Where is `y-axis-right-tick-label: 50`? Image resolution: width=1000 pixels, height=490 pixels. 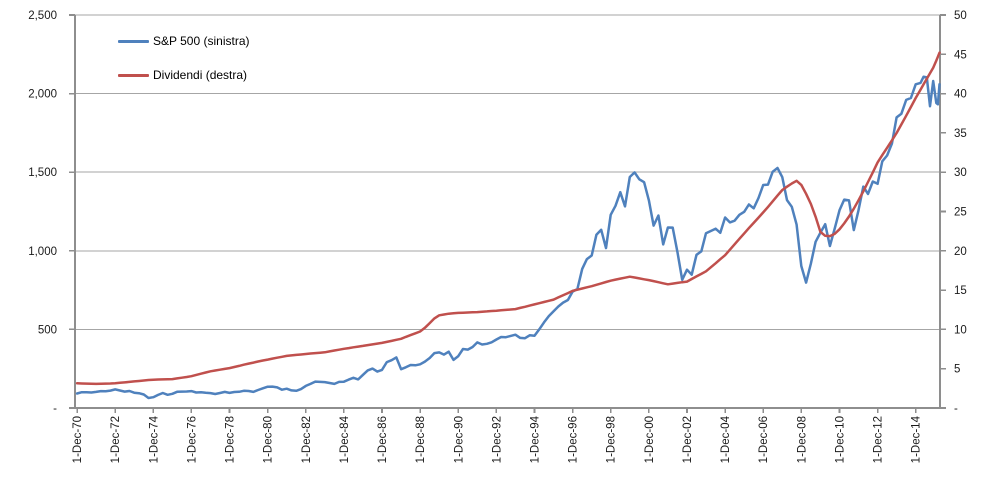 y-axis-right-tick-label: 50 is located at coordinates (960, 16).